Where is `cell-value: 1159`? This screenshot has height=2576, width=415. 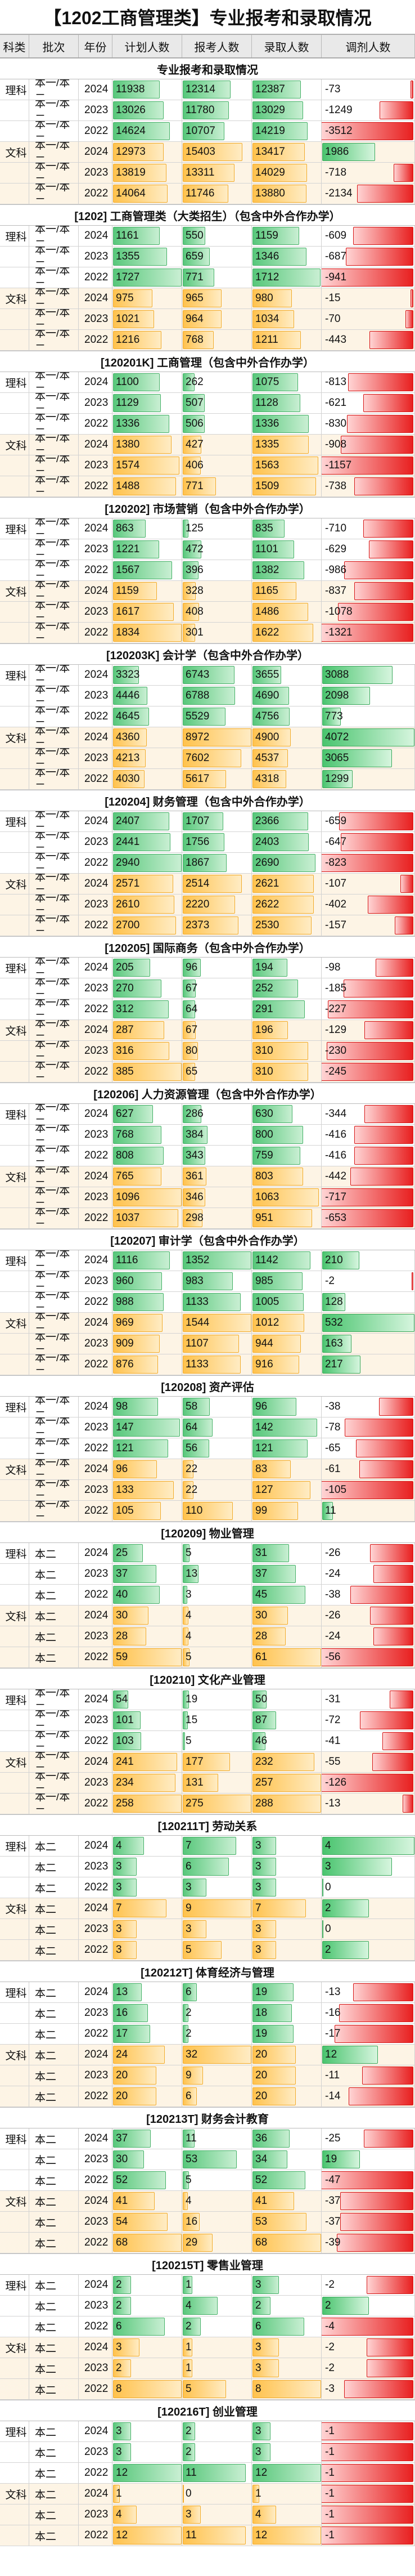
cell-value: 1159 is located at coordinates (266, 236).